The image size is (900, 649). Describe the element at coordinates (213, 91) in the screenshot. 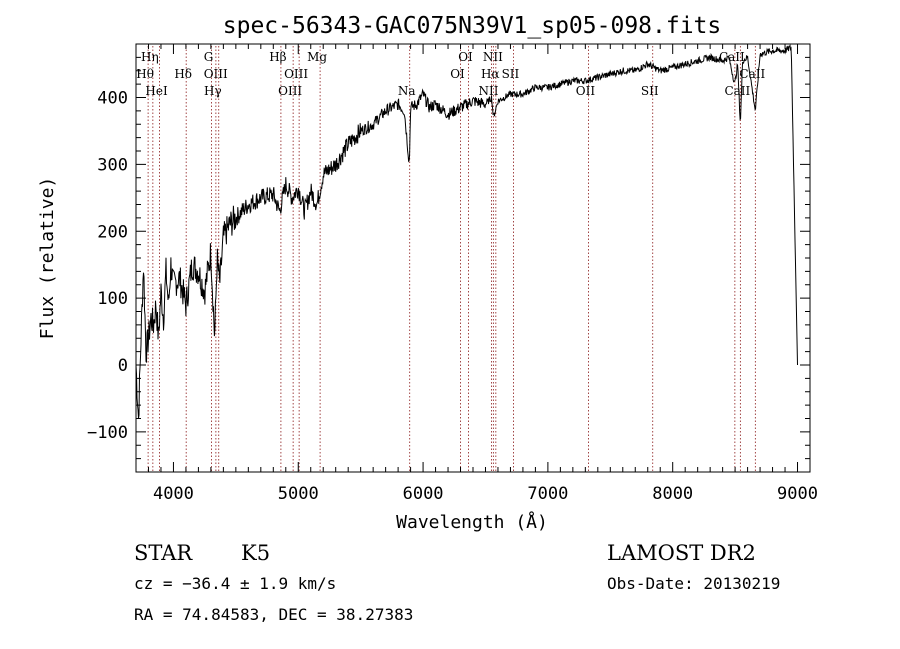

I see `line-marker-label: Hγ` at that location.